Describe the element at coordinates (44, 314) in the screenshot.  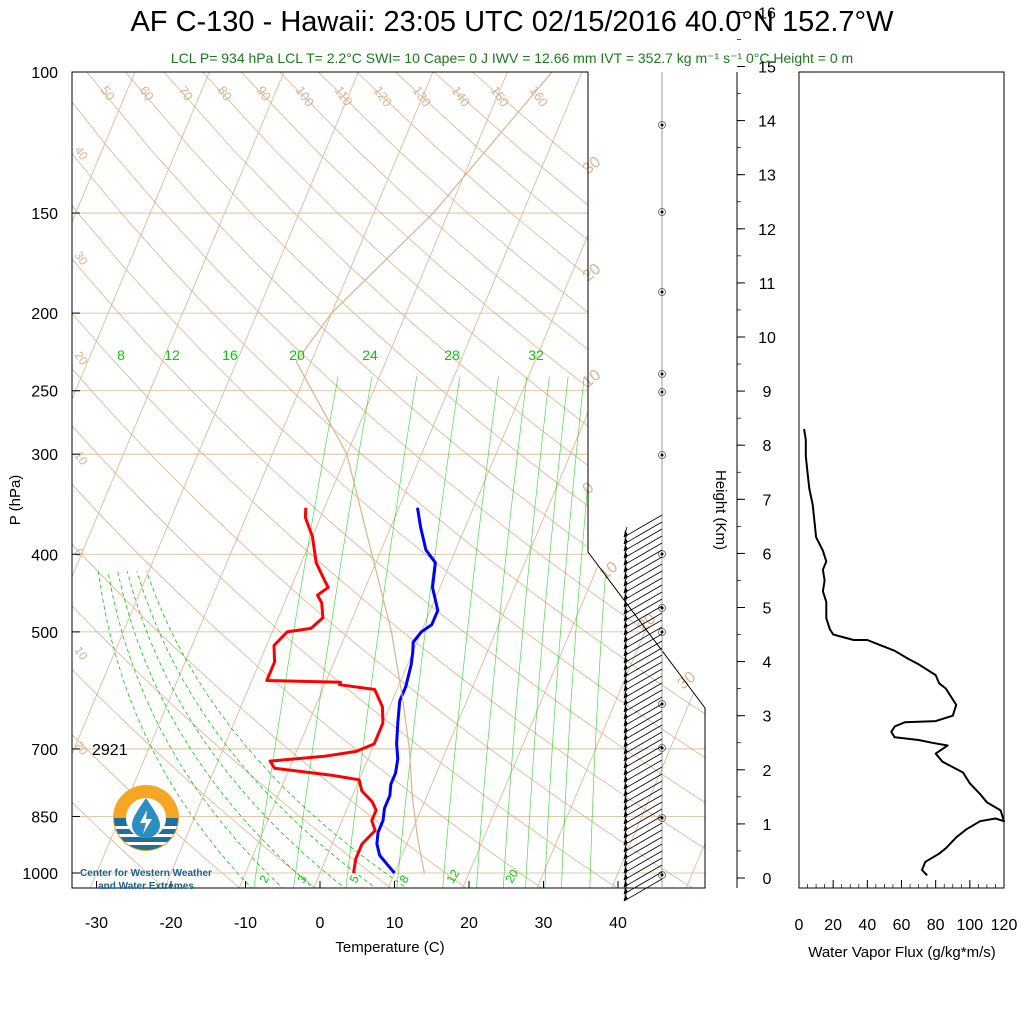
I see `pressure-tick-label: 200` at that location.